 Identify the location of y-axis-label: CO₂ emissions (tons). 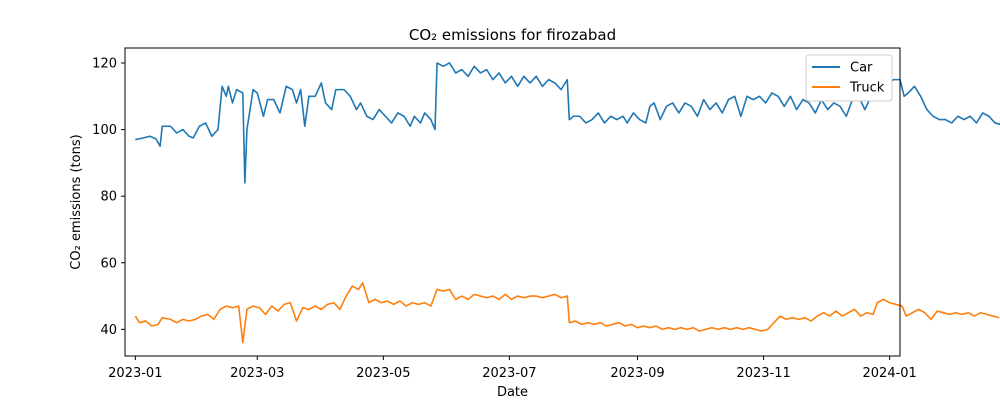
(76, 201).